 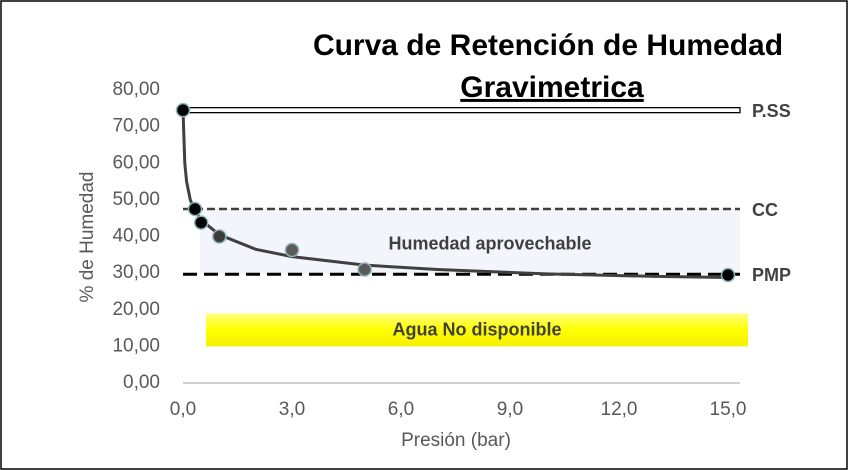 What do you see at coordinates (461, 110) in the screenshot?
I see `reference-line` at bounding box center [461, 110].